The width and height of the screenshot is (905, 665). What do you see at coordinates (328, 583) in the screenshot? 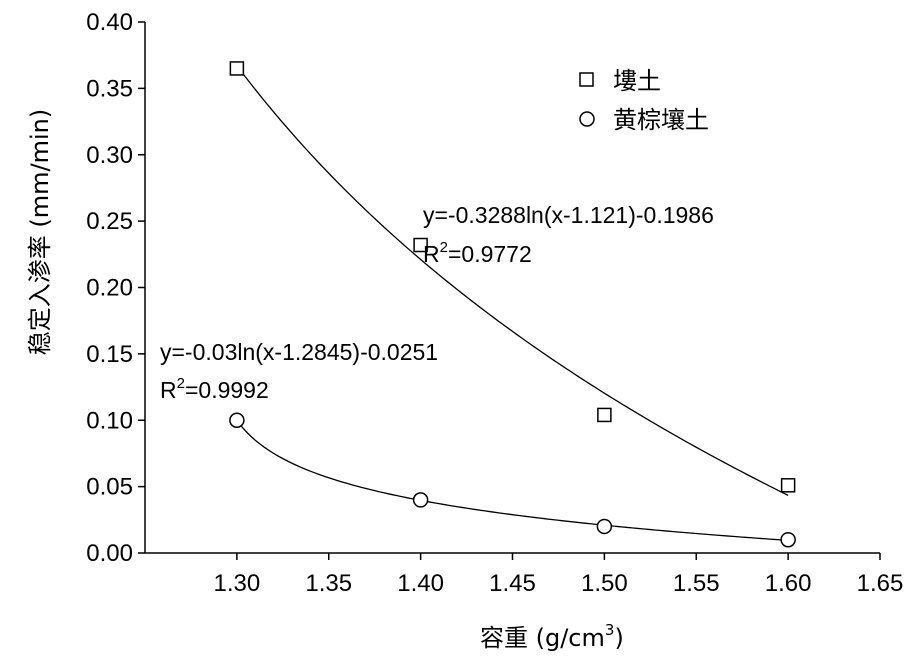
I see `x-tick-label: 1.35` at bounding box center [328, 583].